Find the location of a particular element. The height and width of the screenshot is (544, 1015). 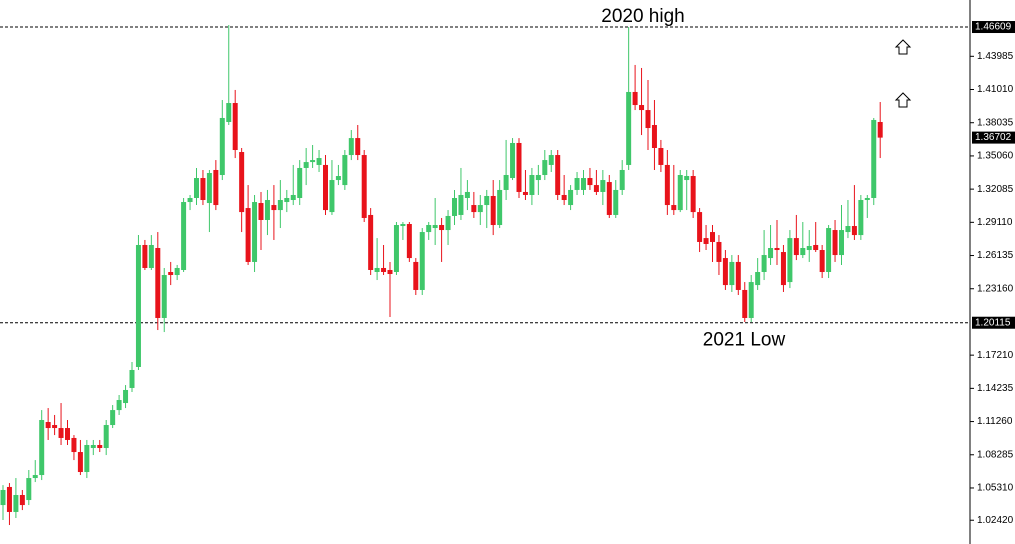

y-tick-label: 1.23160 is located at coordinates (995, 288).